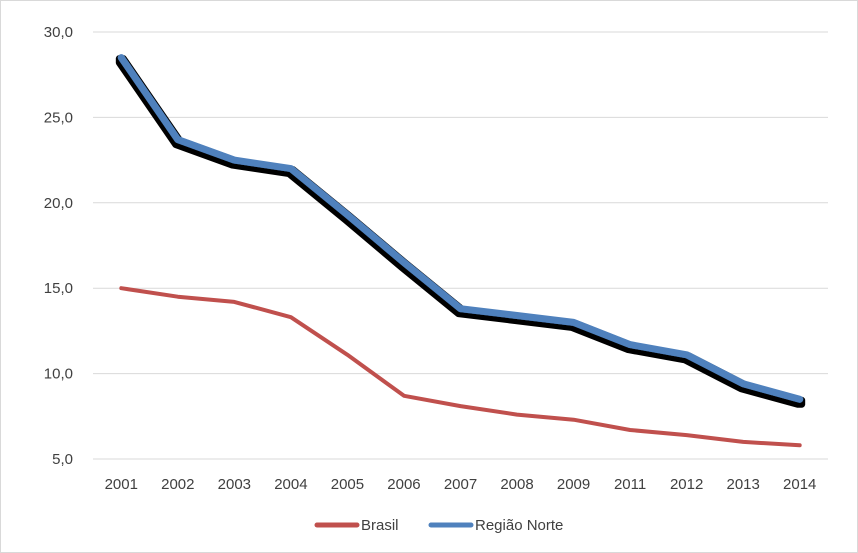 The height and width of the screenshot is (553, 858). What do you see at coordinates (799, 484) in the screenshot?
I see `x-tick-label: 2014` at bounding box center [799, 484].